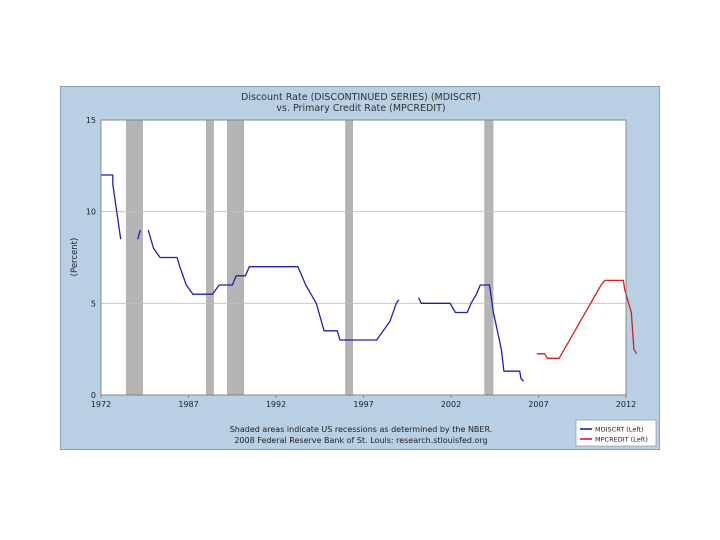  Describe the element at coordinates (188, 404) in the screenshot. I see `x-tick-label-1: 1987` at that location.